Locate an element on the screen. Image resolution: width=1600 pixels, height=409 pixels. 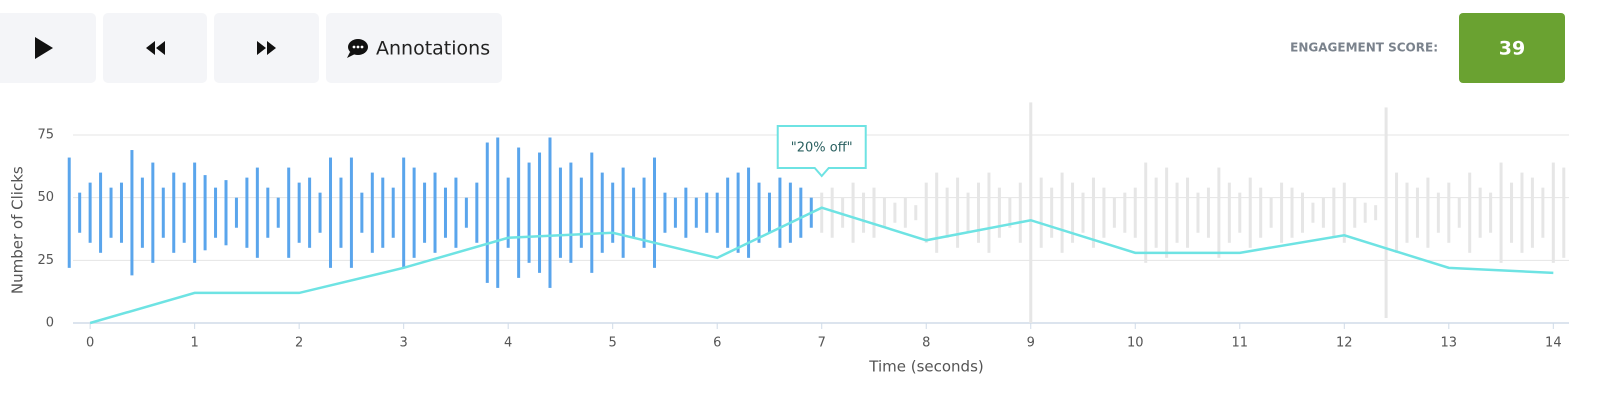
annotation-box is located at coordinates (821, 151).